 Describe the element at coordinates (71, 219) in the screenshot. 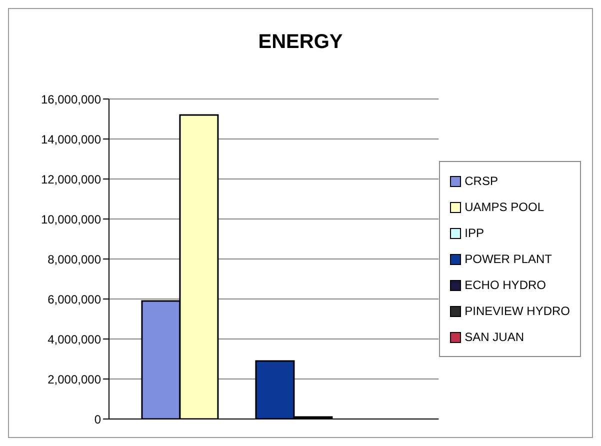

I see `y-tick-label: 10,000,000` at that location.